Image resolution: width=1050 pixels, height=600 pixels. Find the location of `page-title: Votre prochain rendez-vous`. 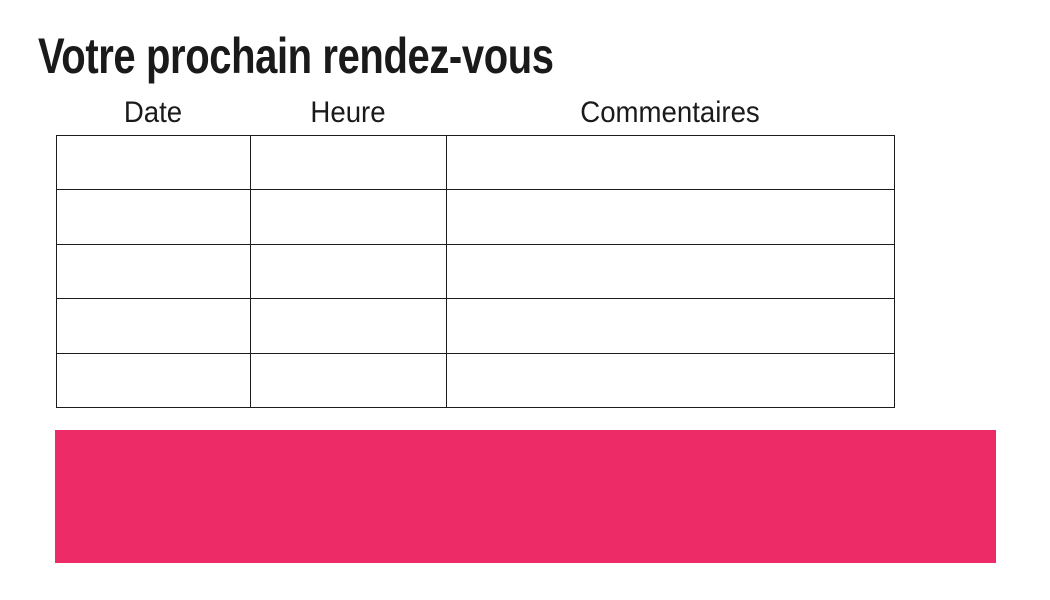

page-title: Votre prochain rendez-vous is located at coordinates (296, 56).